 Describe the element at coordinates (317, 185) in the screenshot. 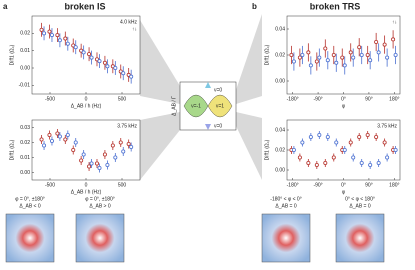

I see `x-tick-label: -90°` at that location.